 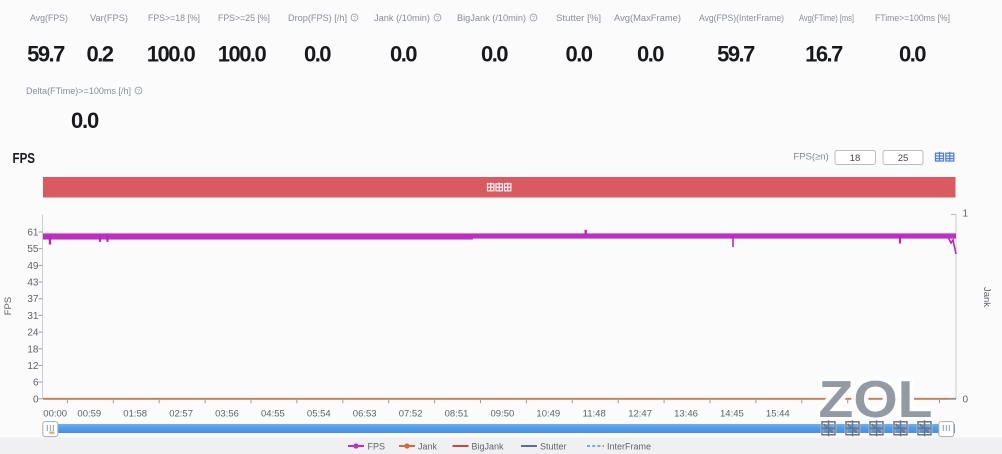 What do you see at coordinates (33, 299) in the screenshot?
I see `svg-text: 37` at bounding box center [33, 299].